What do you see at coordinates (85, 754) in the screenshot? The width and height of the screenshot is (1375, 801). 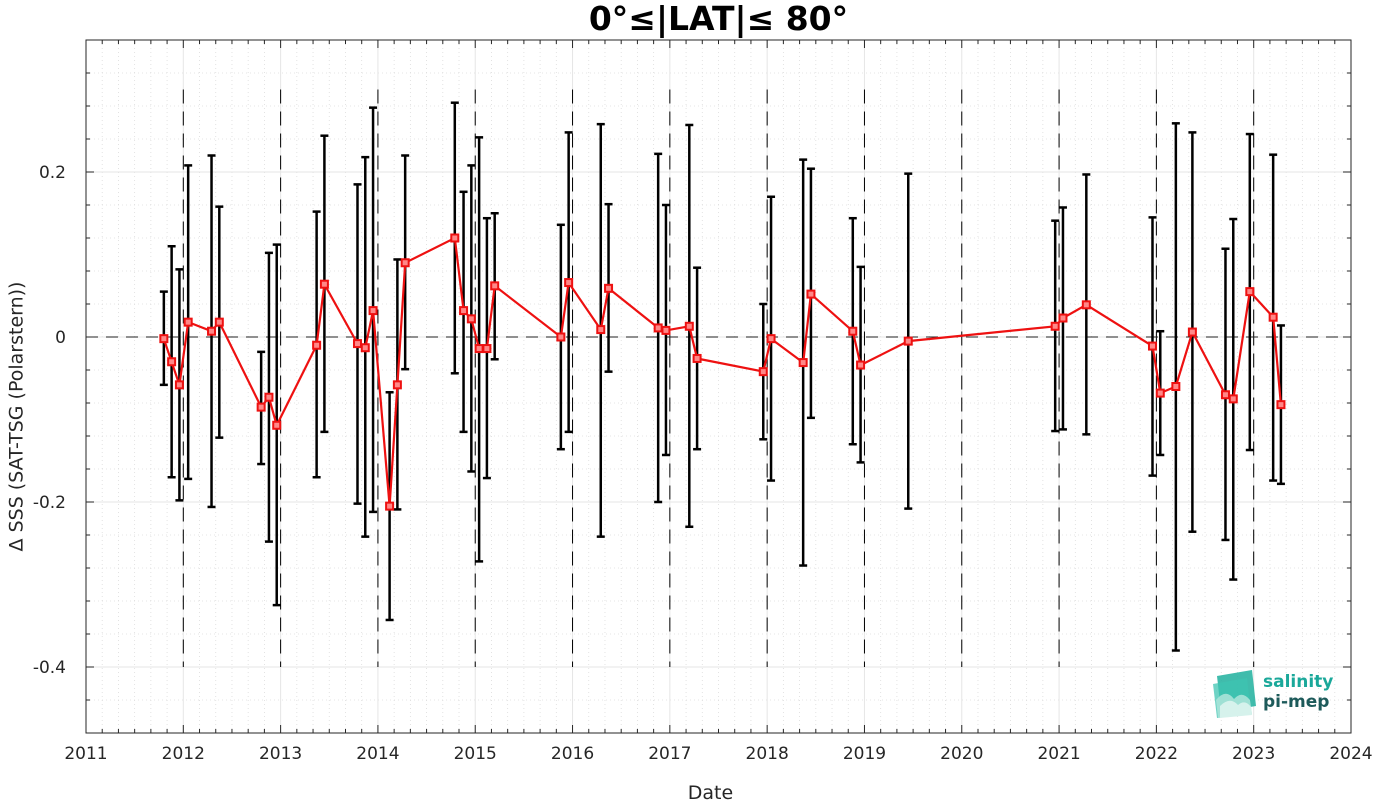 I see `x-tick-label: 2011` at bounding box center [85, 754].